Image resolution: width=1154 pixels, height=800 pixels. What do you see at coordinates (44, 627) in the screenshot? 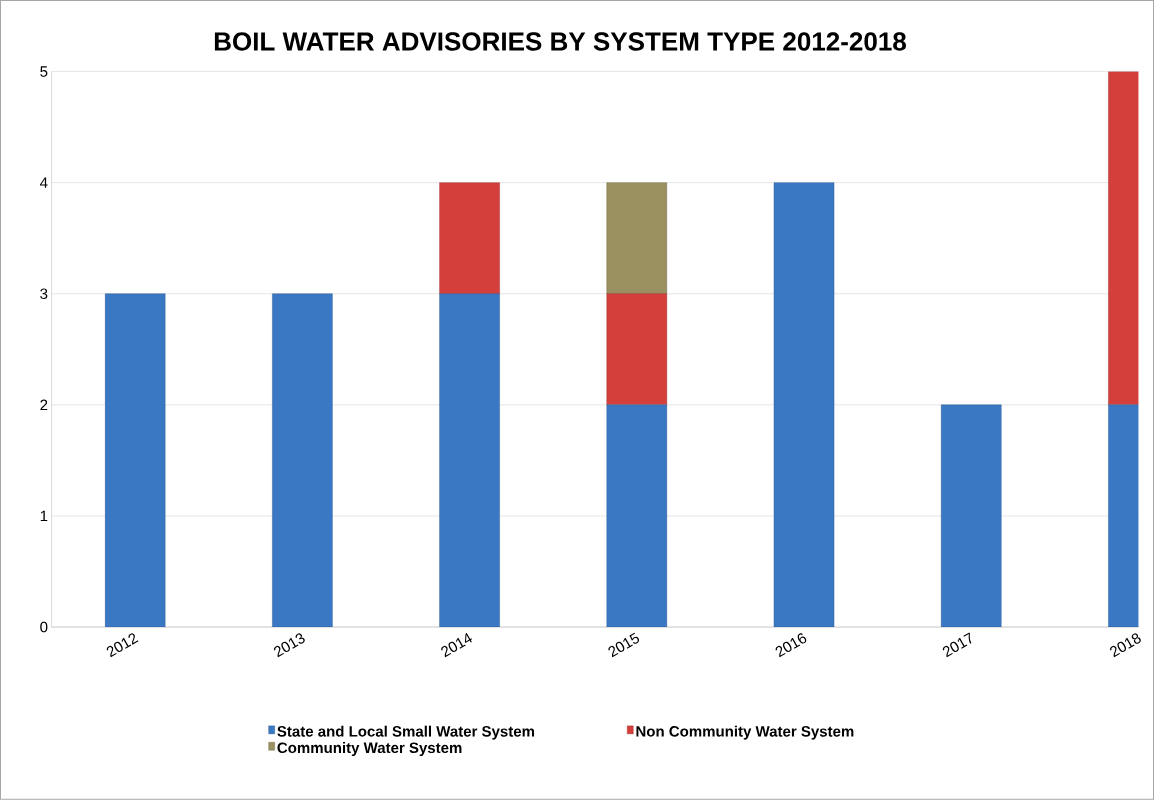
I see `y-tick-label: 0` at bounding box center [44, 627].